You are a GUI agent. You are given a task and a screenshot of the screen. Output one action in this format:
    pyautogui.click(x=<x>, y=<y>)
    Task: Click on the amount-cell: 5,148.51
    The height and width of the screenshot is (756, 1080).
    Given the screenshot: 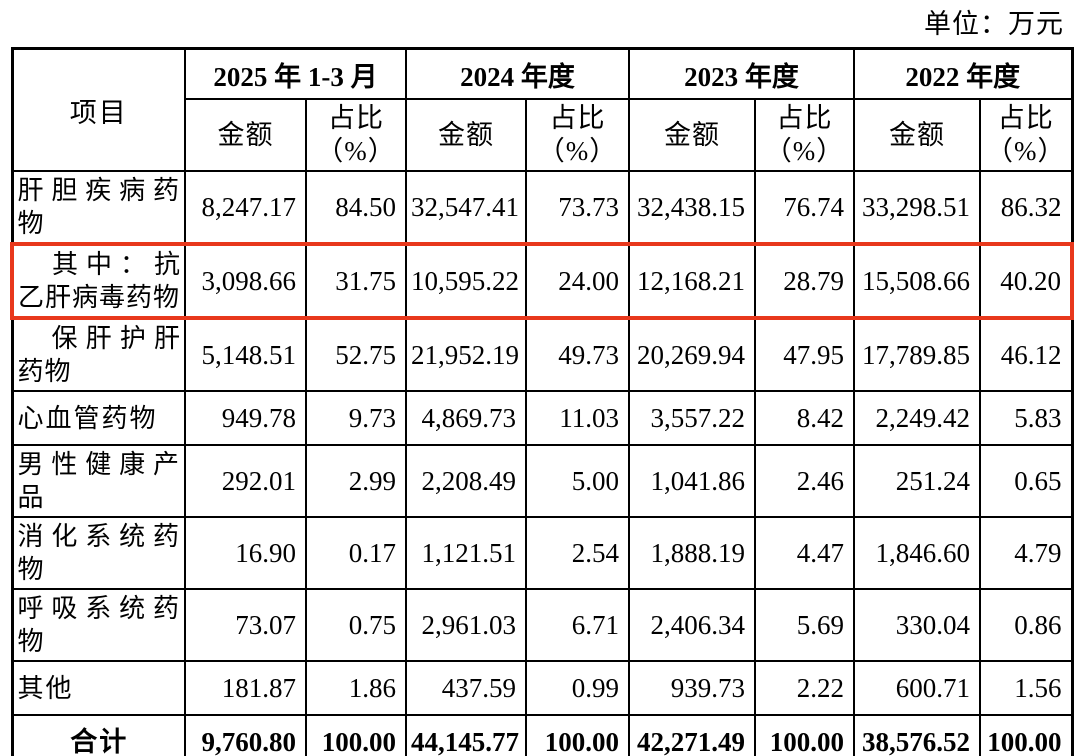 What is the action you would take?
    pyautogui.click(x=245, y=354)
    